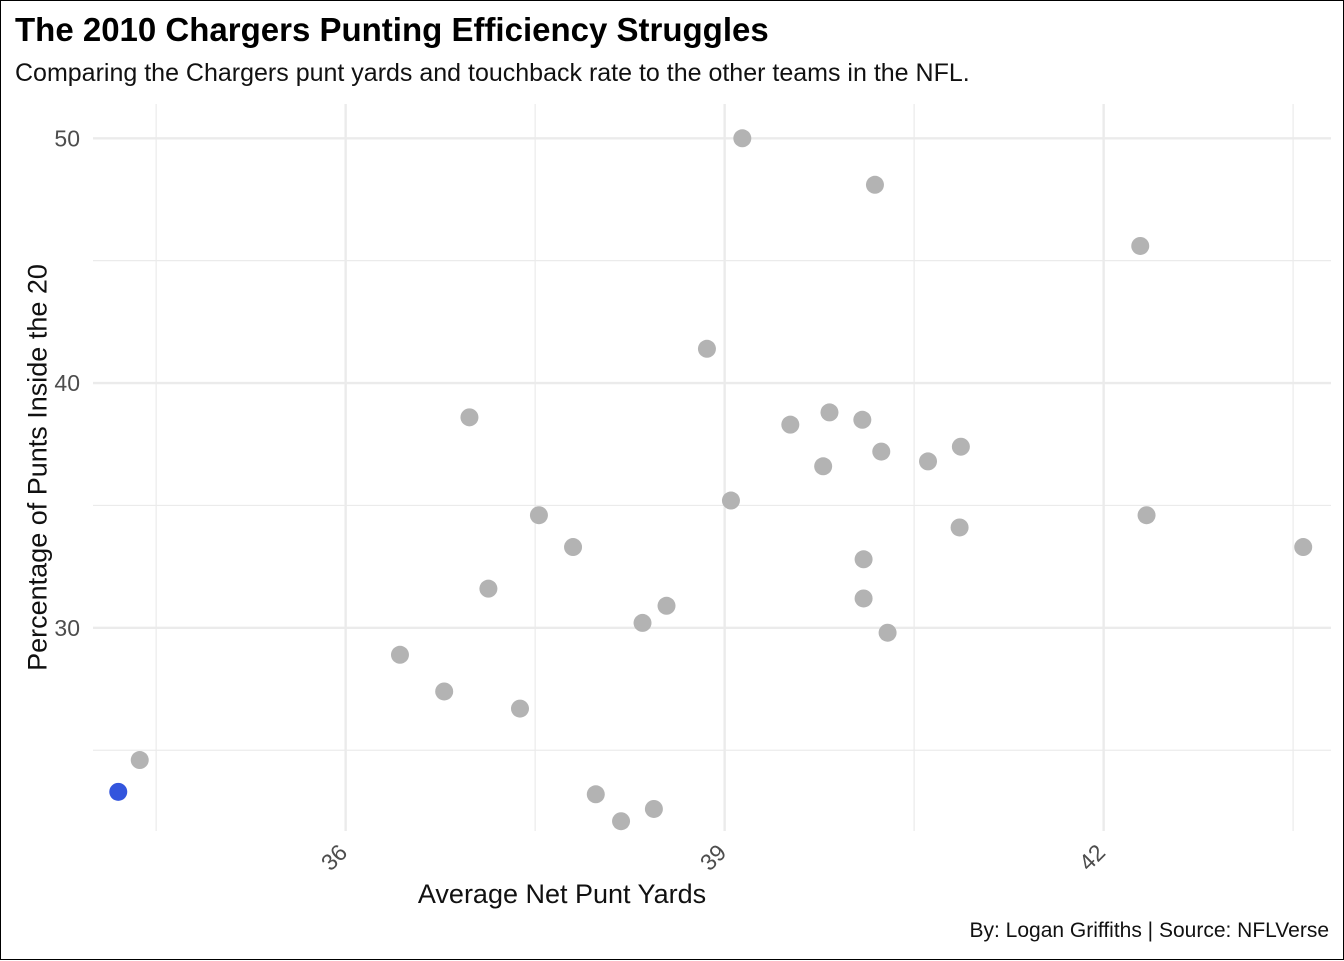  I want to click on y-tick-label: 50, so click(67, 138).